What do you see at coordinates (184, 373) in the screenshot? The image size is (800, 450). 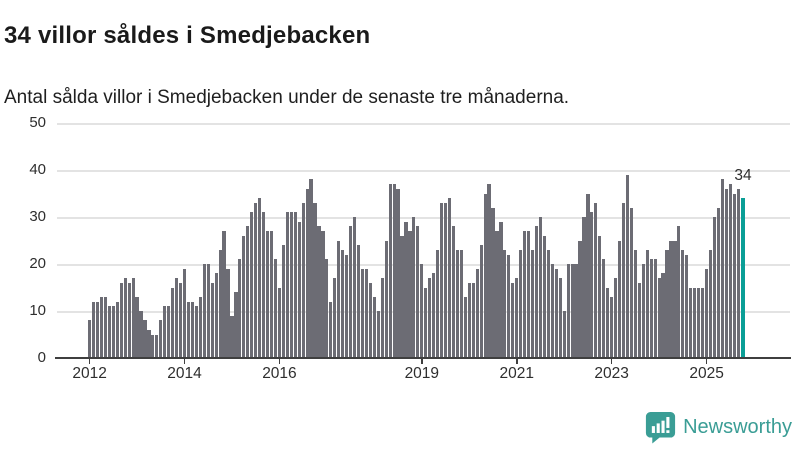 I see `x-axis-label: 2014` at bounding box center [184, 373].